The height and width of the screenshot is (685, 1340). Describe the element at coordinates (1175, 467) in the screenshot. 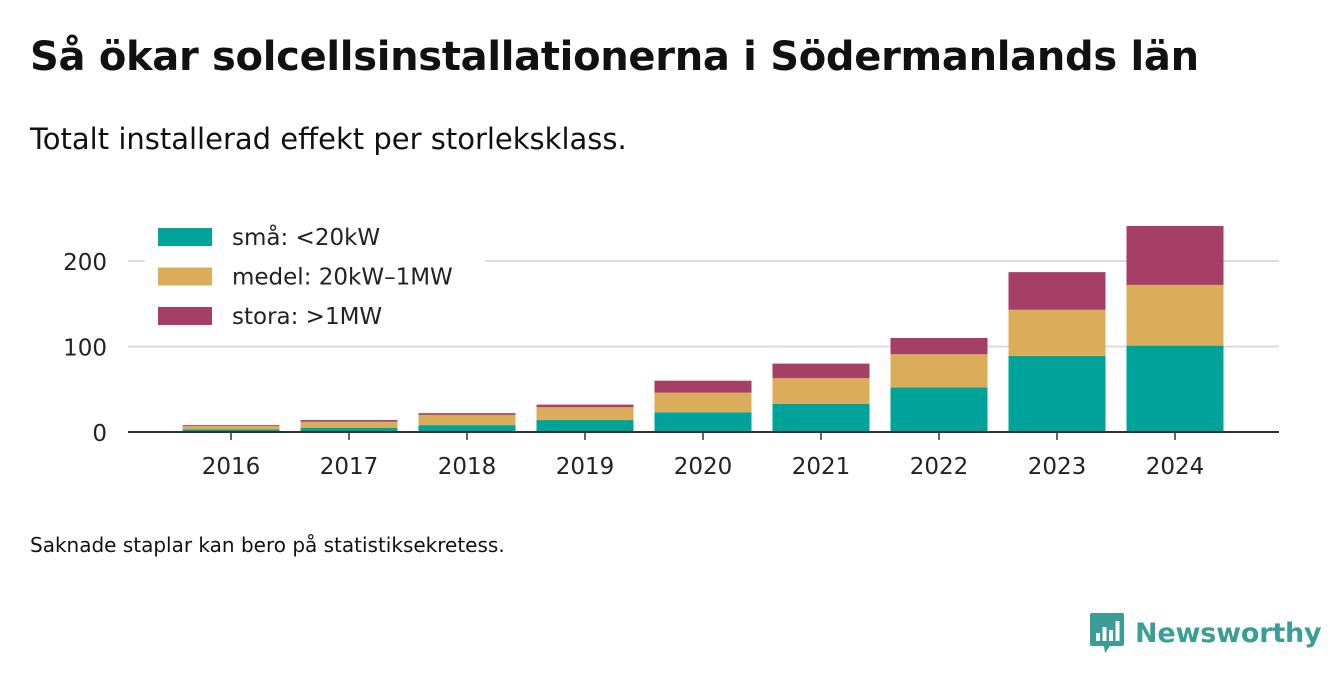

I see `x-tick-label: 2024` at that location.